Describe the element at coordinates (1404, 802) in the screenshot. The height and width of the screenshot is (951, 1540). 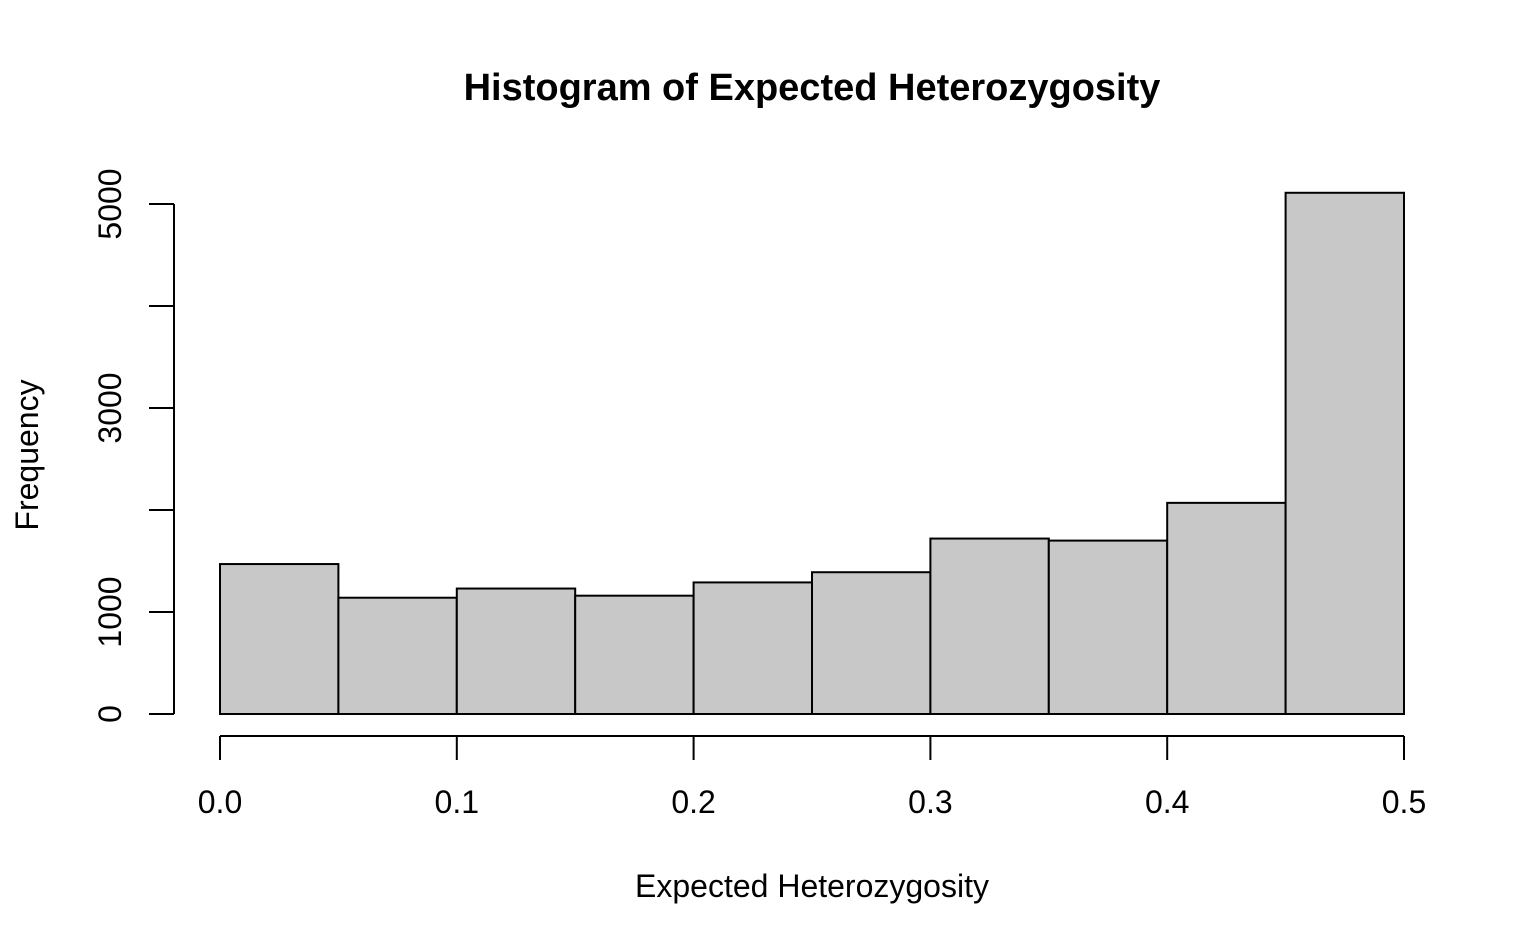
I see `x-tick-label: 0.5` at that location.